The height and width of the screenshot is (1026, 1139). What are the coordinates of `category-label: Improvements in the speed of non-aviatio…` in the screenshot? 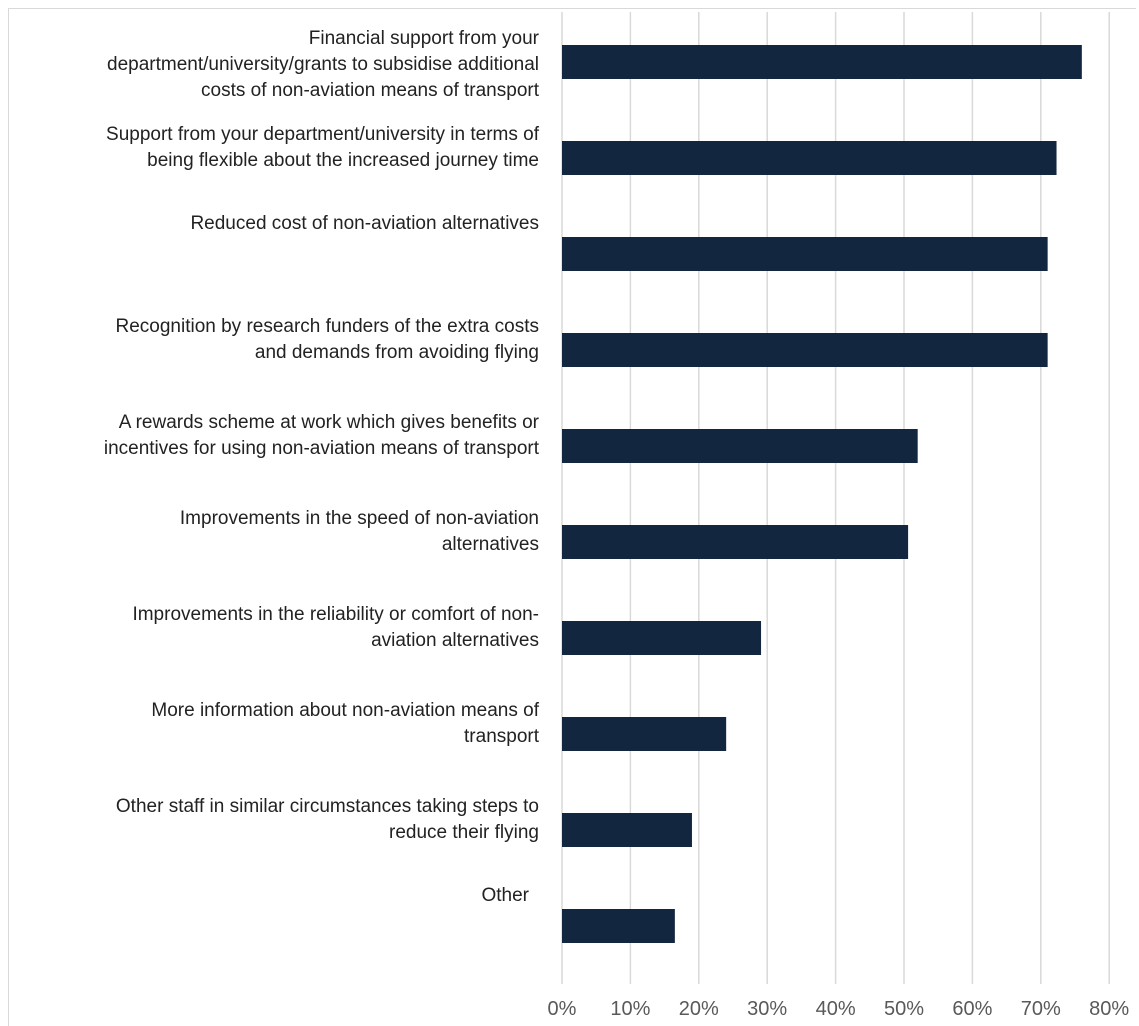 It's located at (359, 531).